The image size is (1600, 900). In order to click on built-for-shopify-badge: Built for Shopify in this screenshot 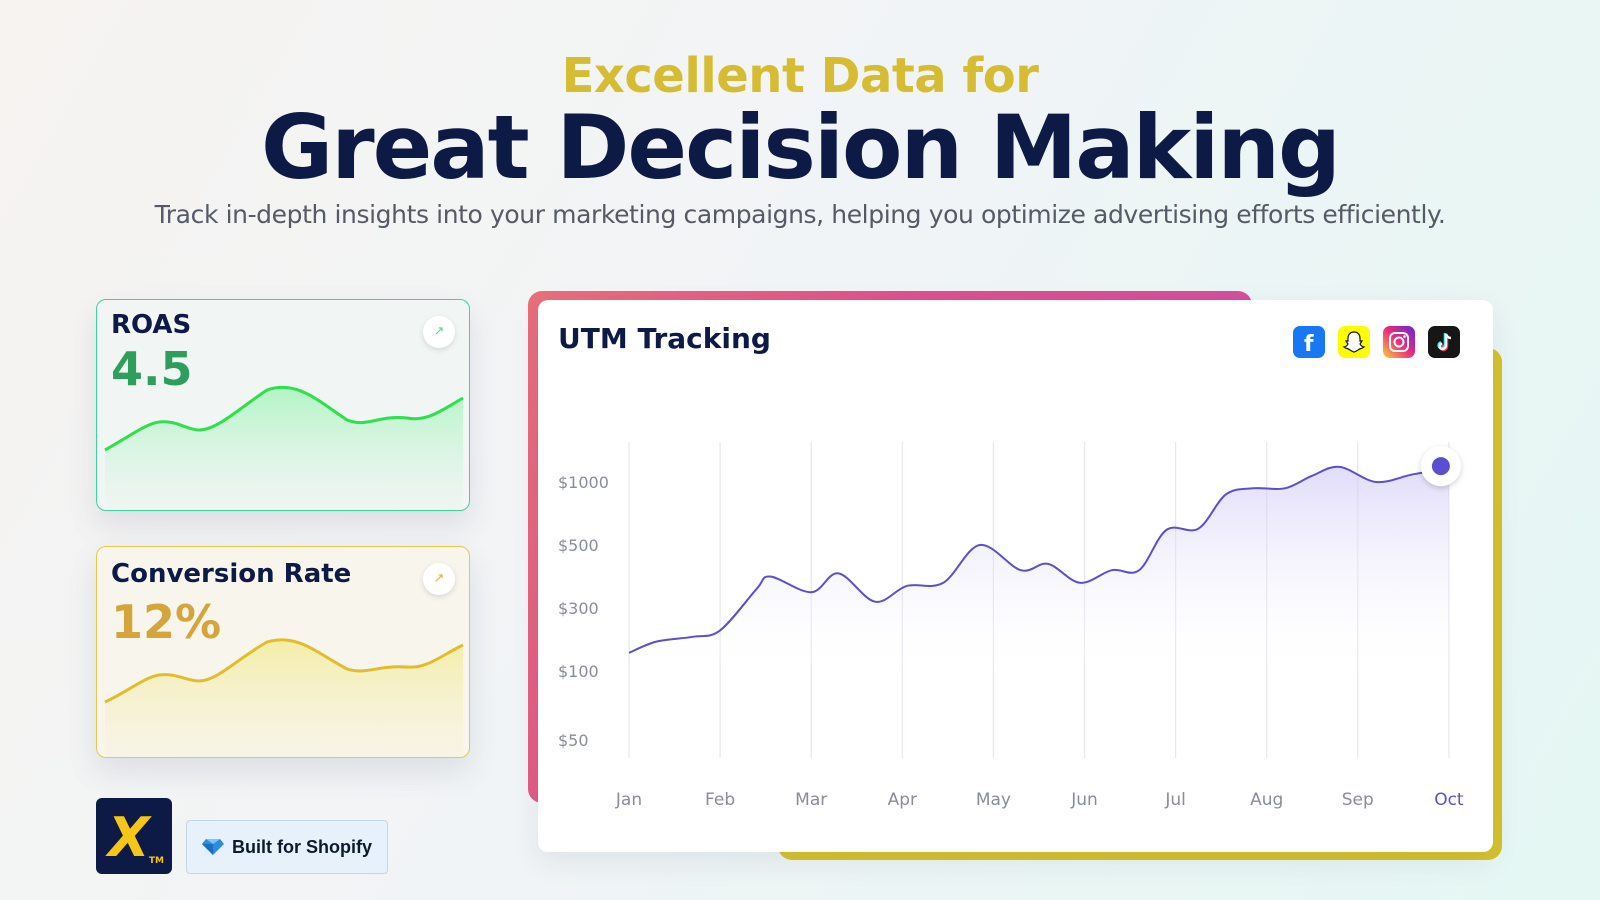, I will do `click(287, 847)`.